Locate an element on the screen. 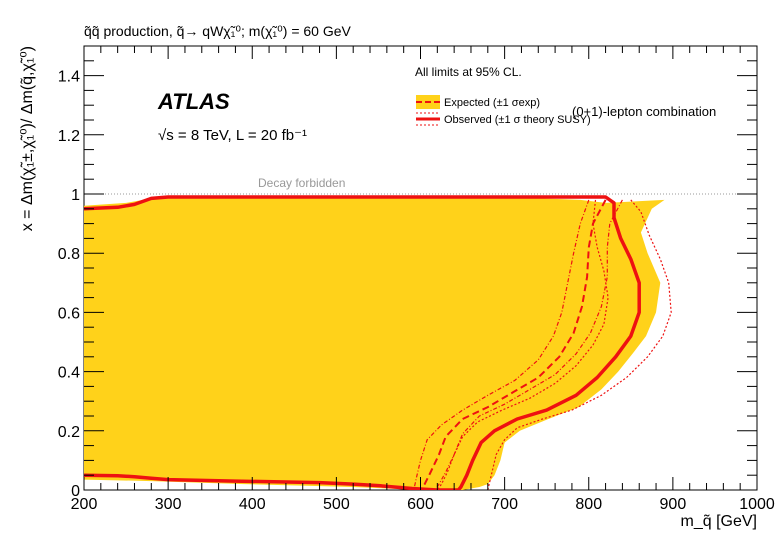 This screenshot has height=539, width=782. y-tick-label: 1.4 is located at coordinates (69, 77).